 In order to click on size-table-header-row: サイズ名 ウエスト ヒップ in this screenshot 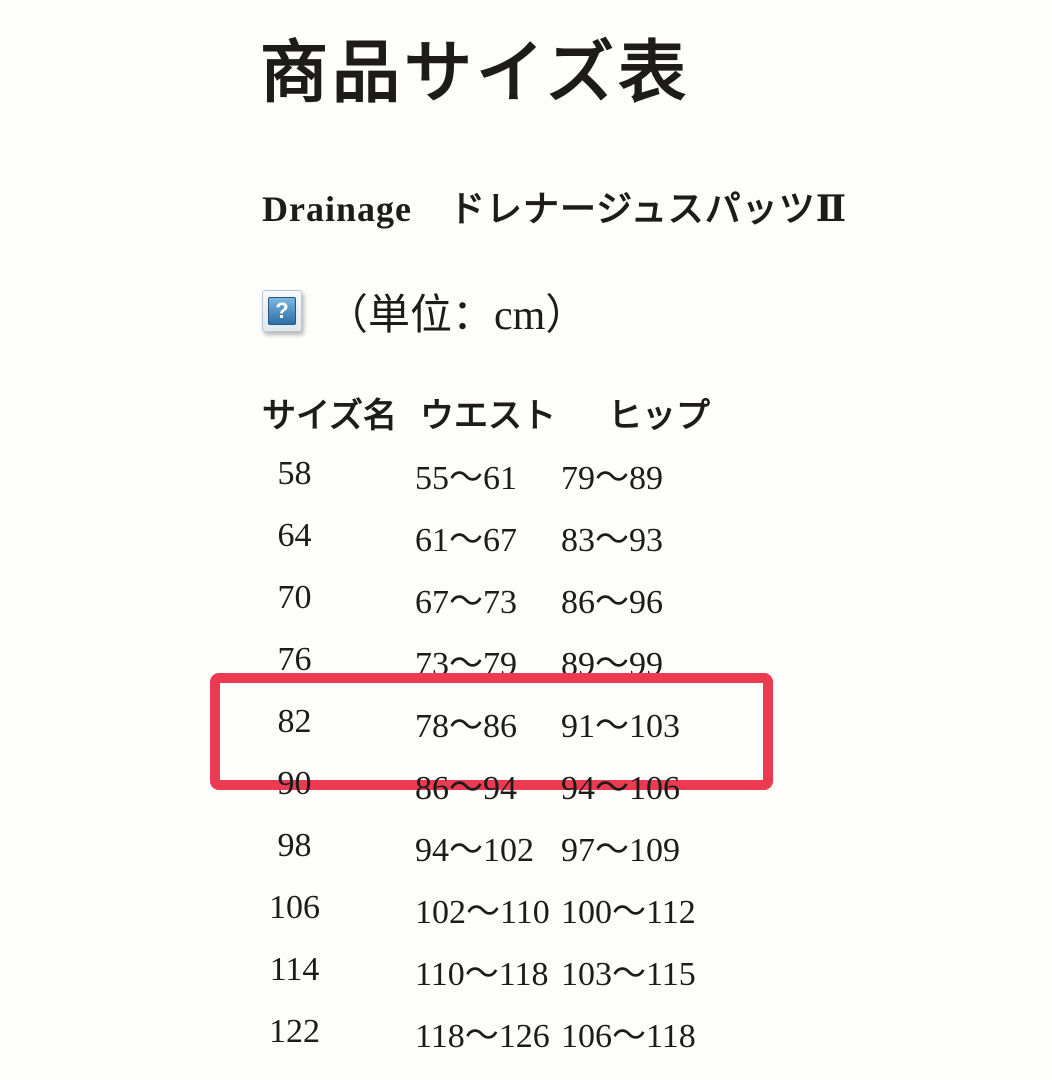, I will do `click(542, 412)`.